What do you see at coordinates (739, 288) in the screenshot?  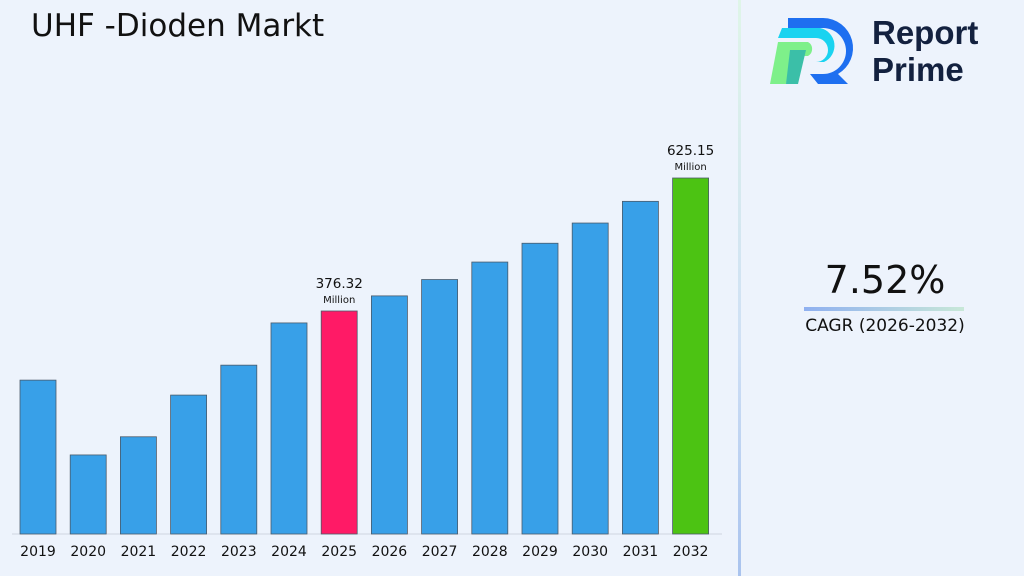 I see `divider` at bounding box center [739, 288].